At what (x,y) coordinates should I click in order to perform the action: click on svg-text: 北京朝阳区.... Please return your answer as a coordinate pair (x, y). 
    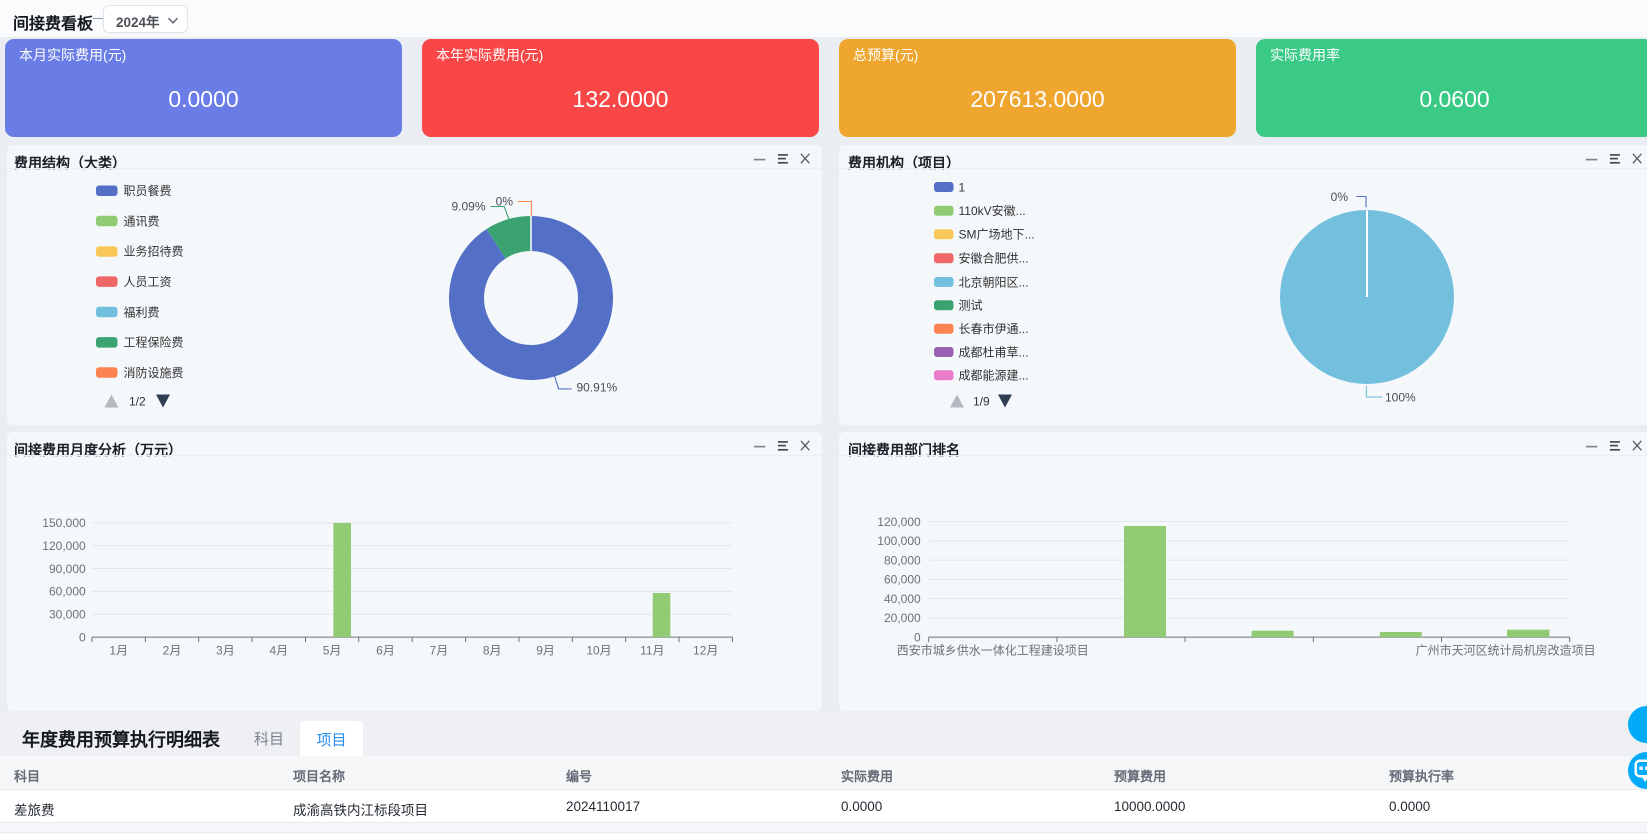
    Looking at the image, I should click on (994, 282).